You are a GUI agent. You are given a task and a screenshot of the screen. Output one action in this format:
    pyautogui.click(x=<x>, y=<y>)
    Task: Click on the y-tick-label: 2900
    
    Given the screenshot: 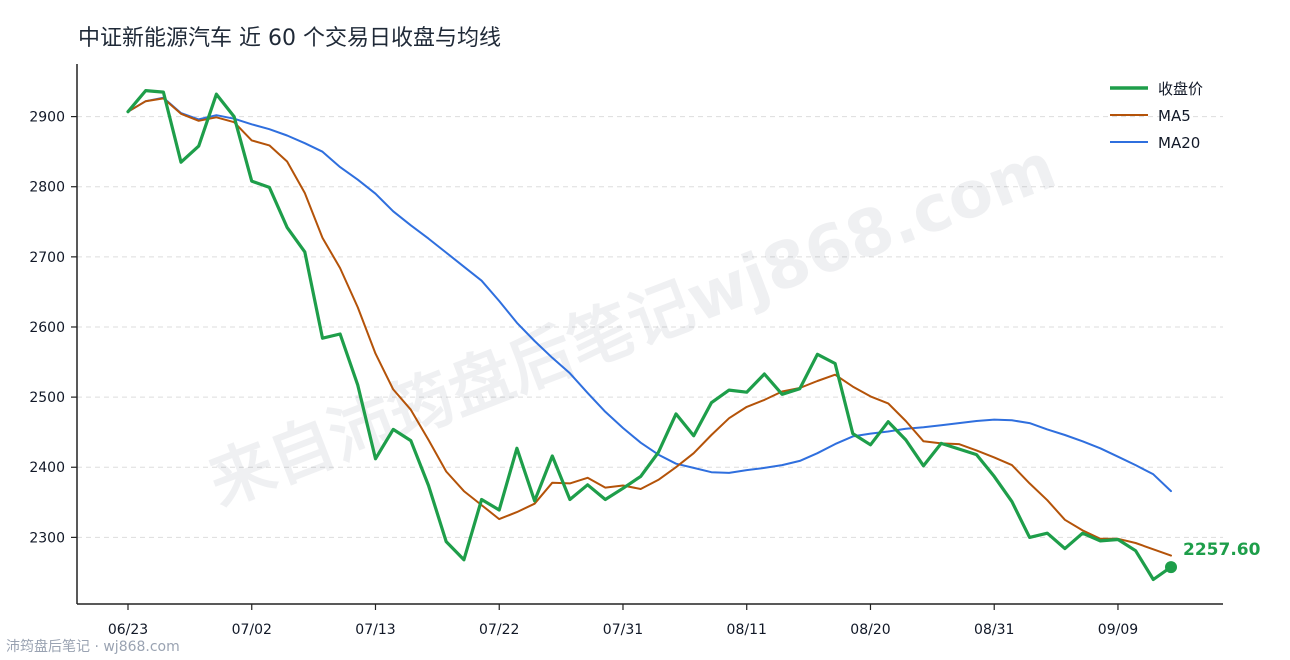 What is the action you would take?
    pyautogui.click(x=47, y=118)
    